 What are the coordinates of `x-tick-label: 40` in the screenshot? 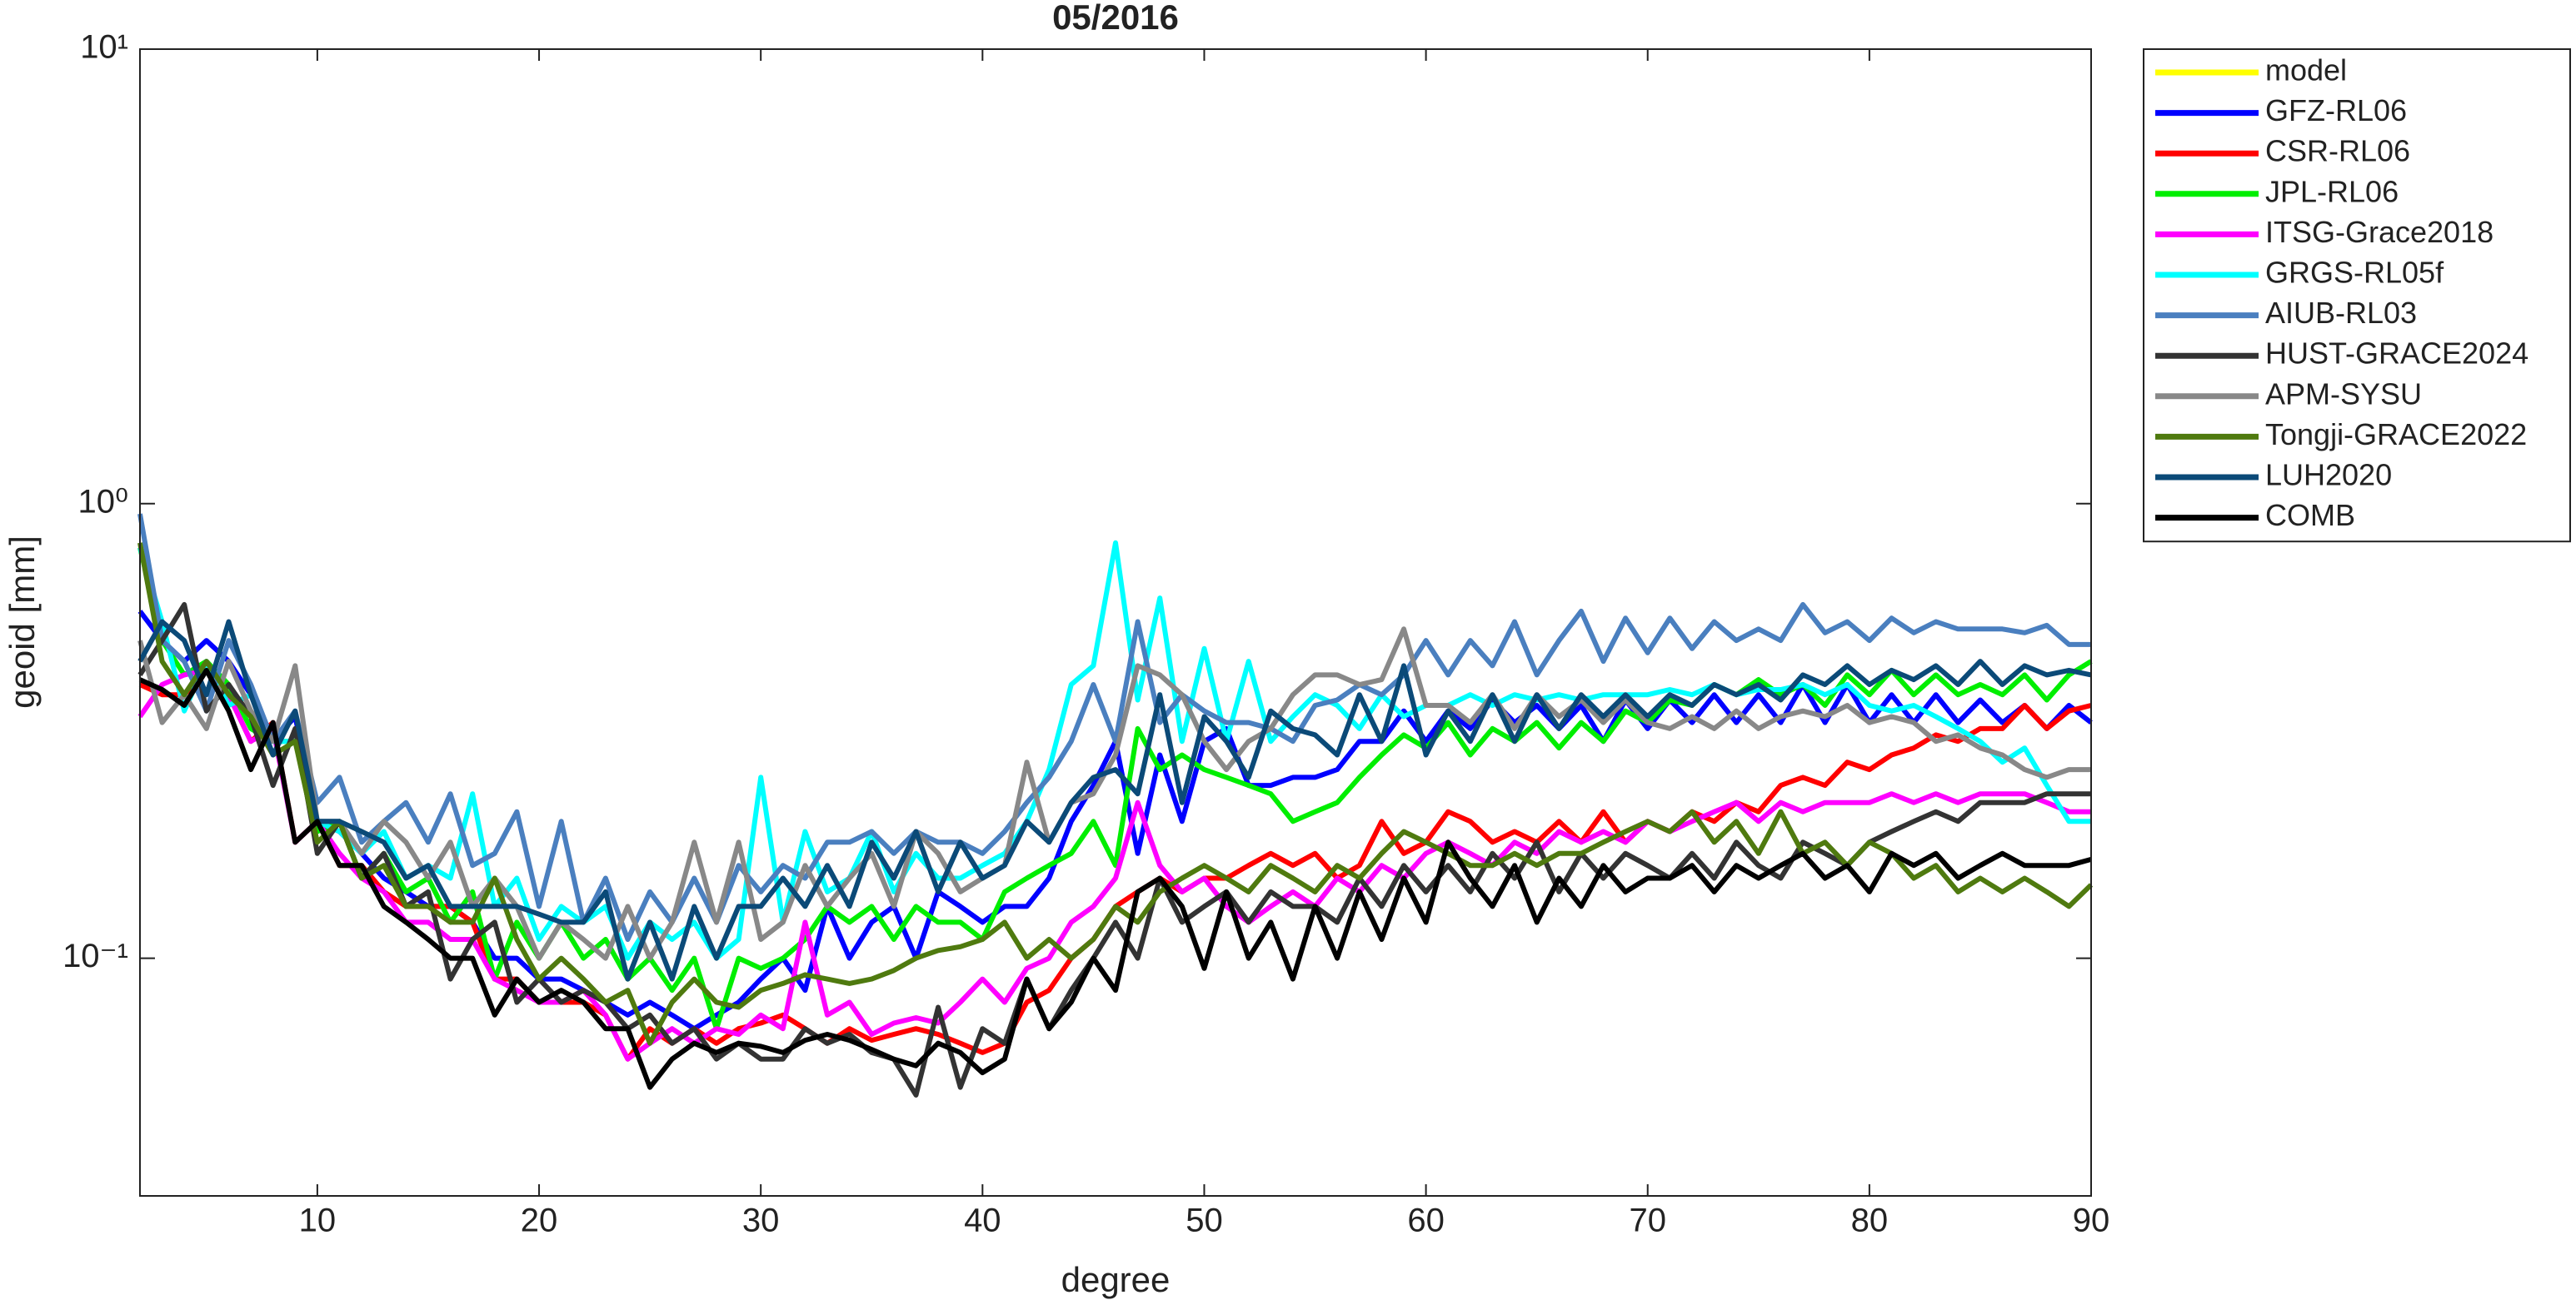 It's located at (982, 1221).